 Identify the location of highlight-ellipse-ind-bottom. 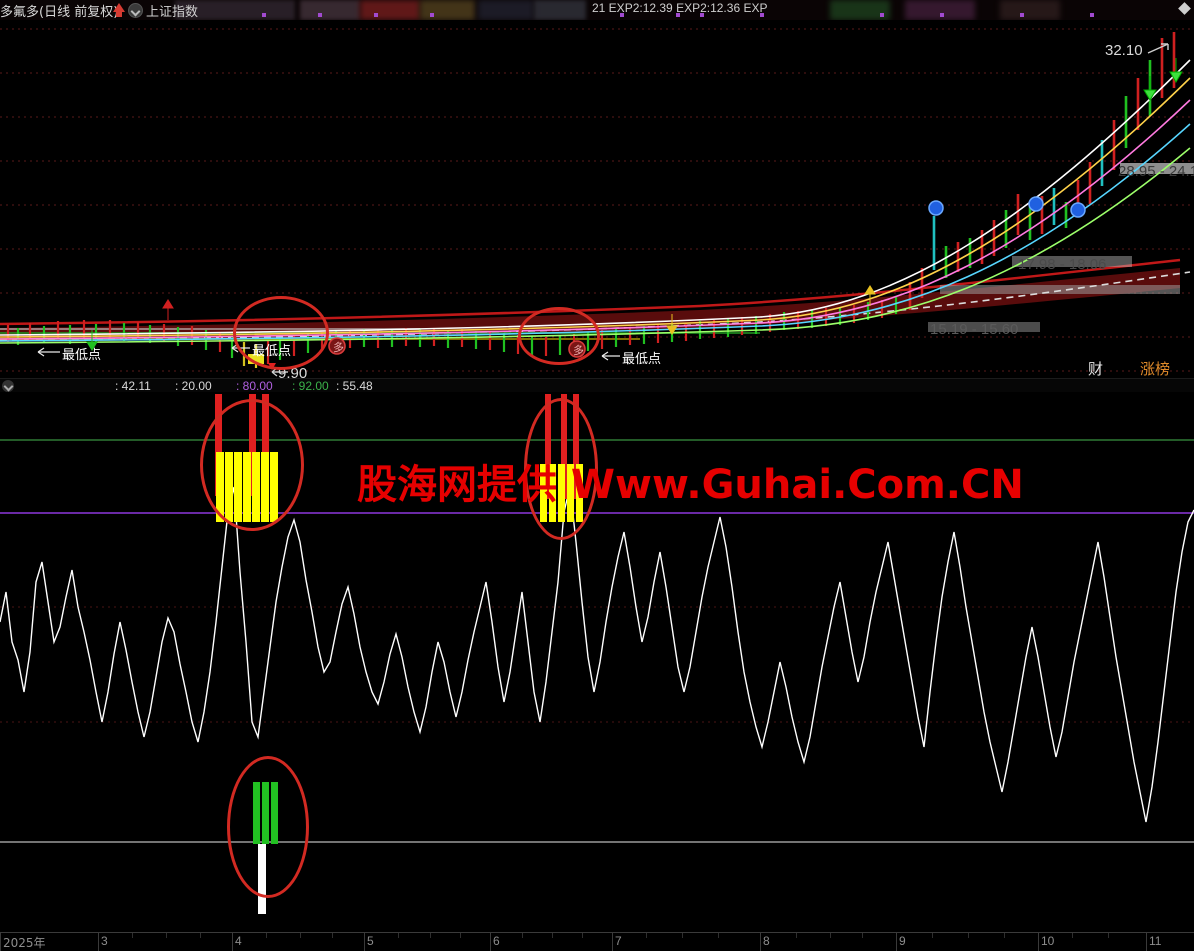
(268, 827).